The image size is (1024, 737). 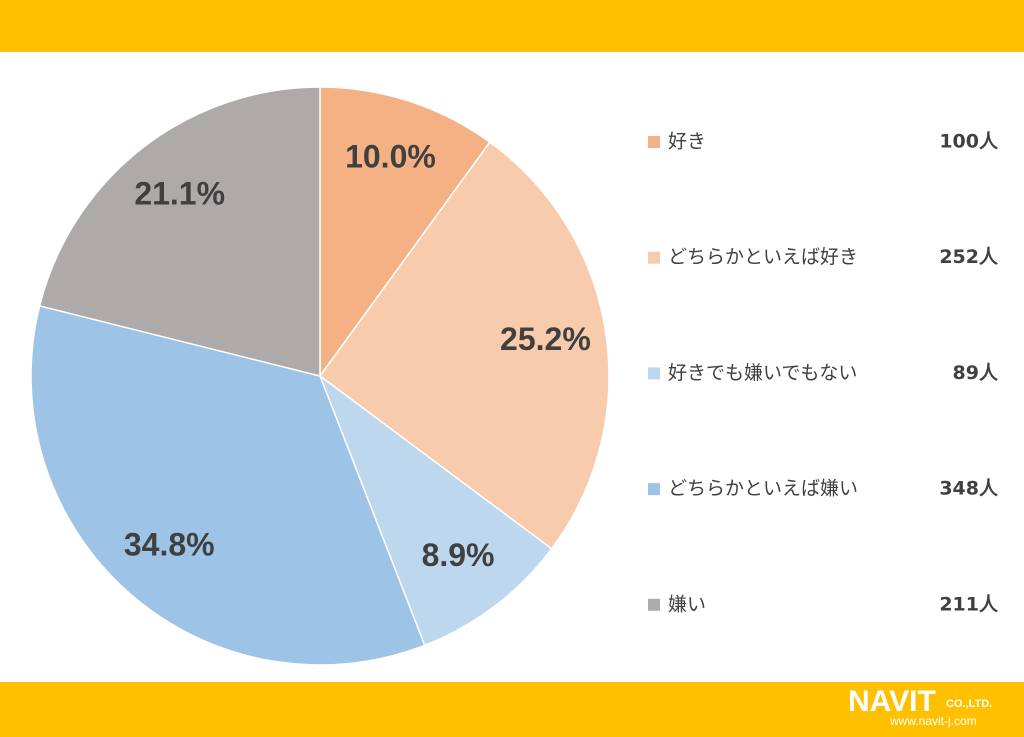 I want to click on data-label: 10.0%, so click(x=390, y=157).